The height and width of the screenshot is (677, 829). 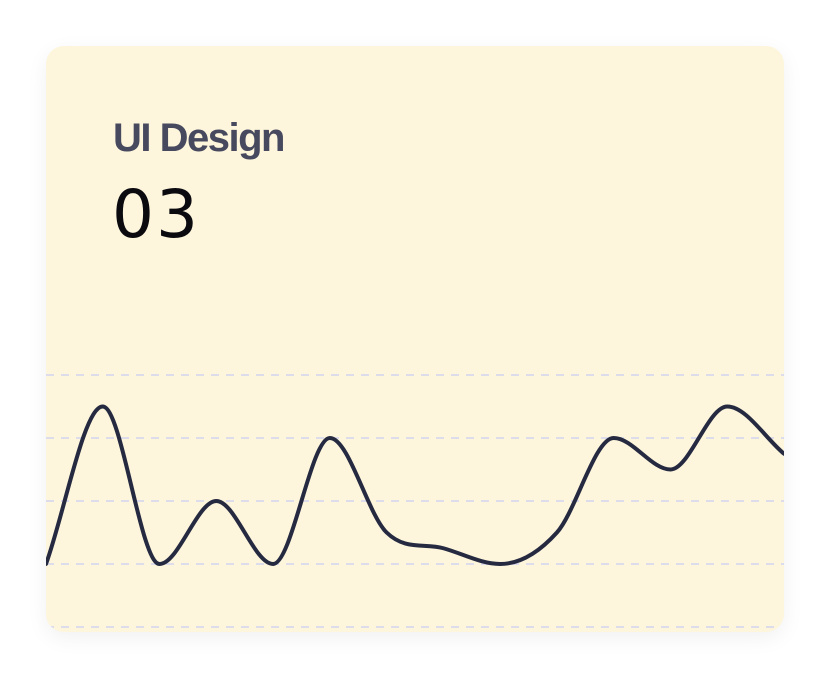 I want to click on card-value: 03, so click(x=156, y=214).